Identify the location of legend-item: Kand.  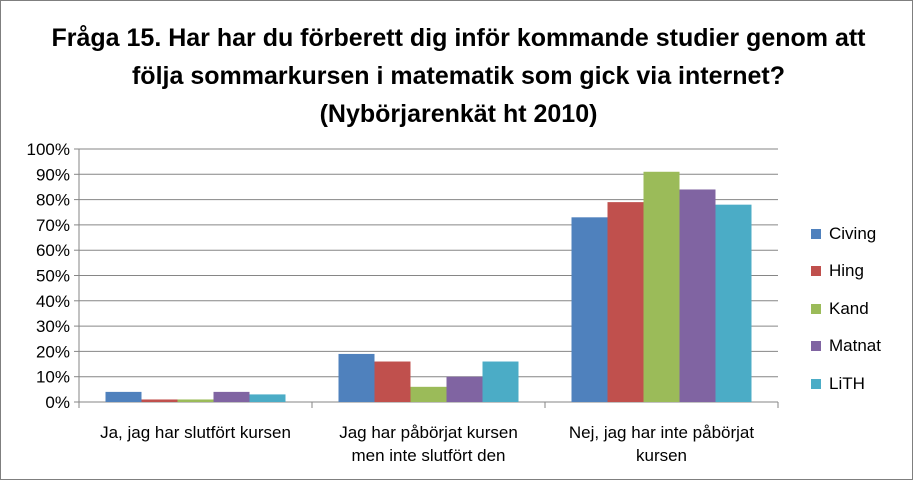
(846, 309).